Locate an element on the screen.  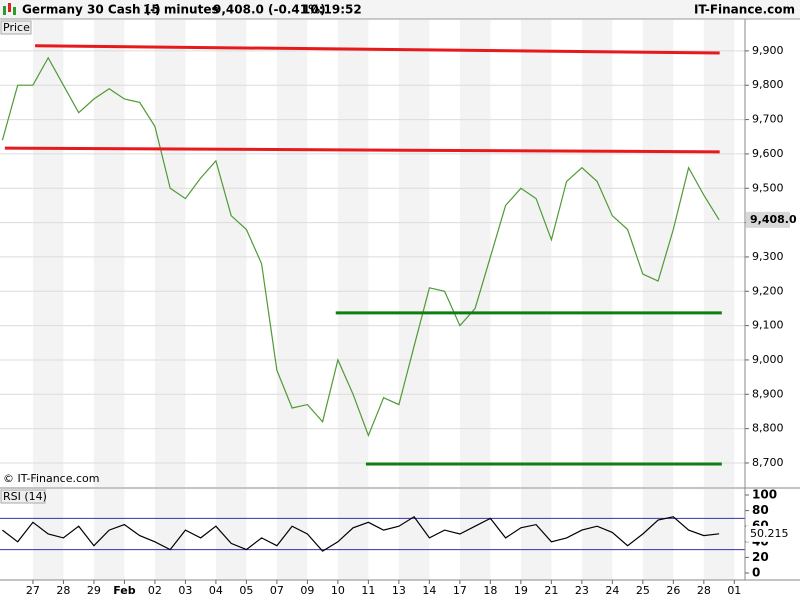
x-tick-label: 17 is located at coordinates (460, 590).